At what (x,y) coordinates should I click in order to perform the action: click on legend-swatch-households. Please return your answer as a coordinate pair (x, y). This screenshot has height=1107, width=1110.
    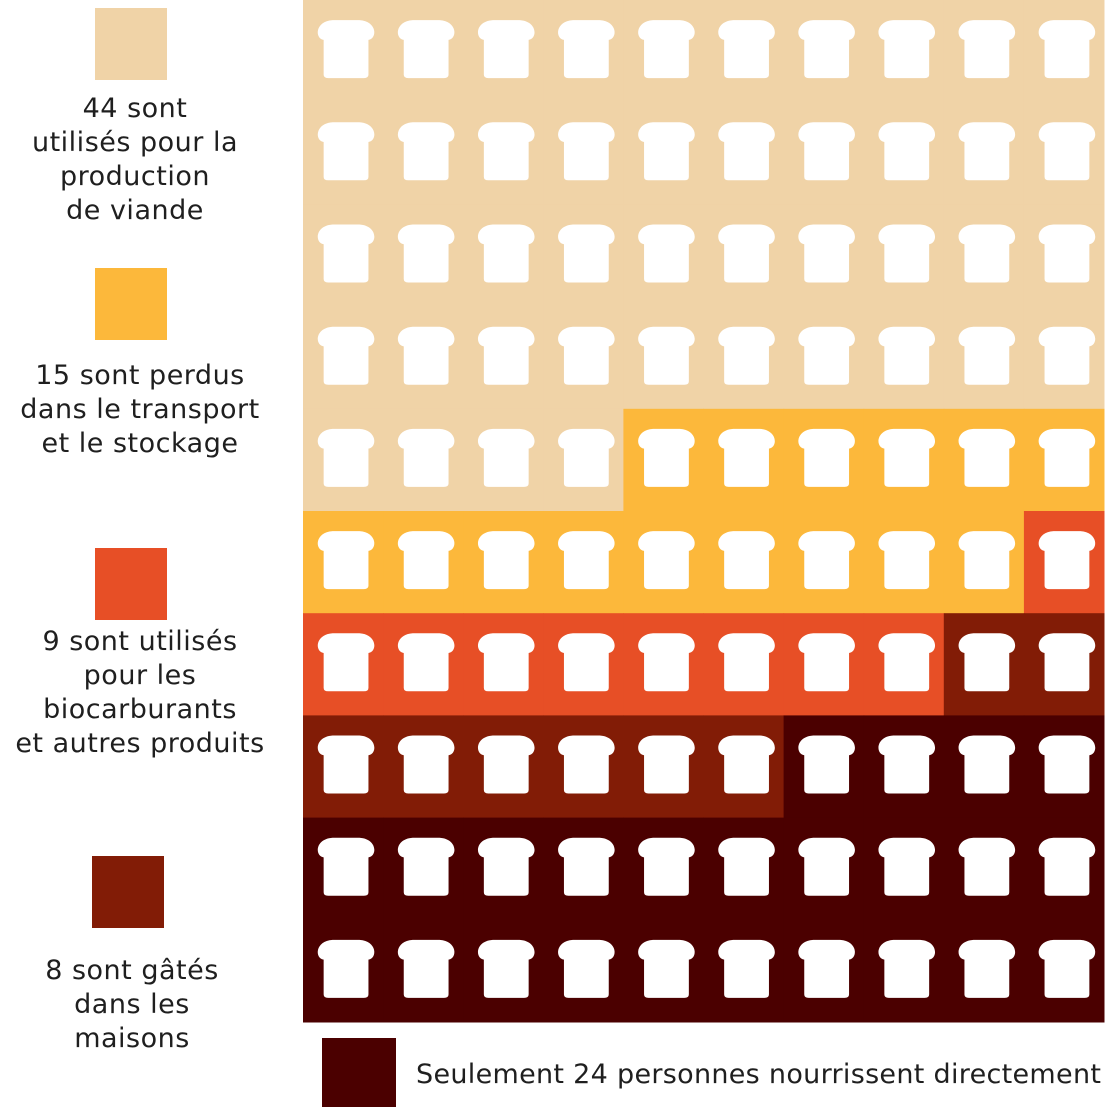
    Looking at the image, I should click on (128, 892).